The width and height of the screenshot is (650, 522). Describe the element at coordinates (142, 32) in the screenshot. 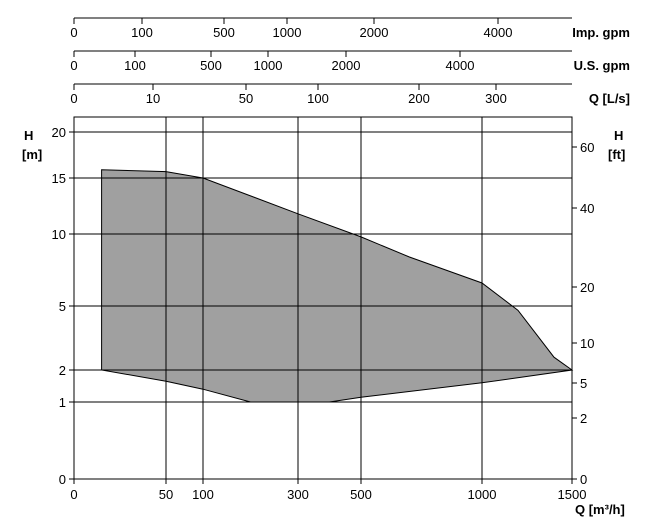

I see `imp-gpm-tick-label: 100` at that location.